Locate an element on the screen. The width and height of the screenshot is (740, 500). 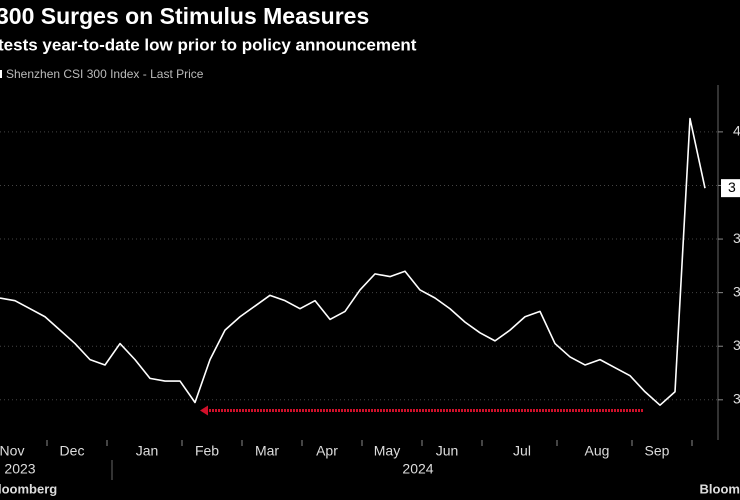
x-tick-label: Sep is located at coordinates (657, 451).